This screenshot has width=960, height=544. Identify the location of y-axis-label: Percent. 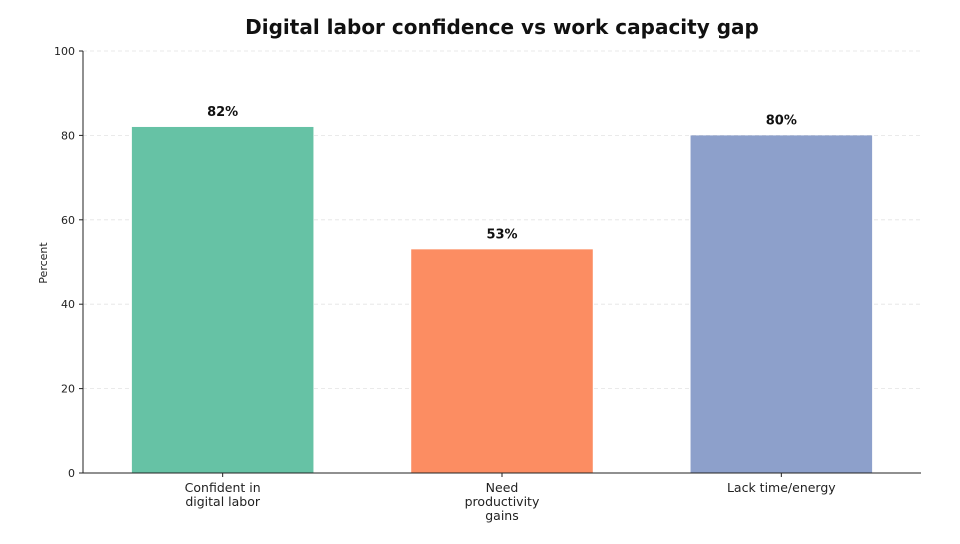
(43, 263).